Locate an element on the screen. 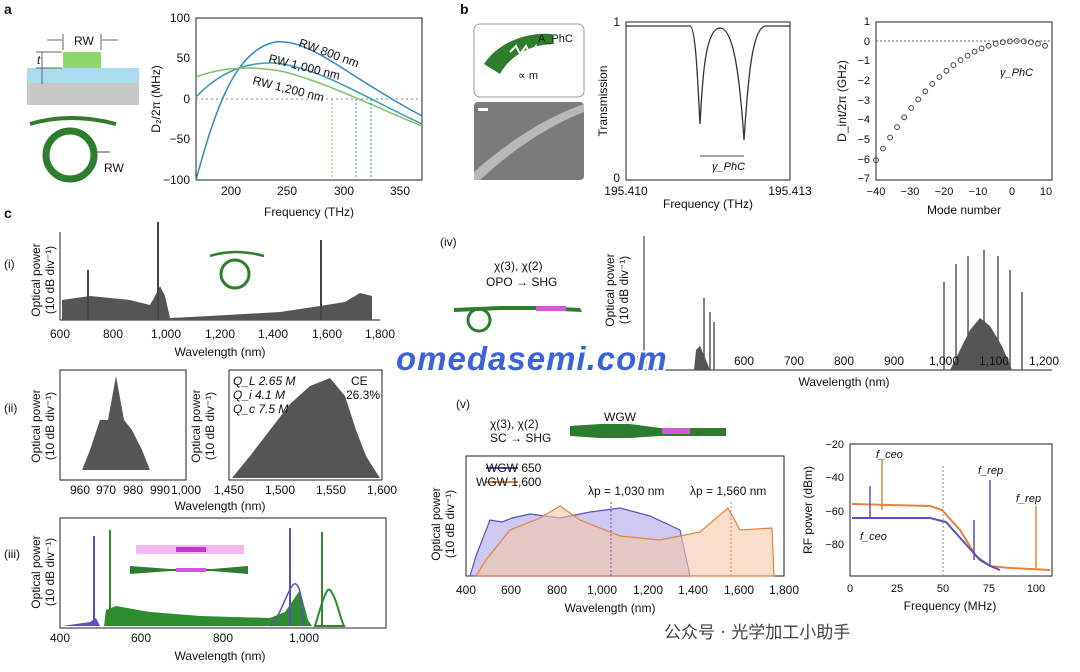 This screenshot has width=1080, height=672. ring-resonator-a is located at coordinates (73, 149).